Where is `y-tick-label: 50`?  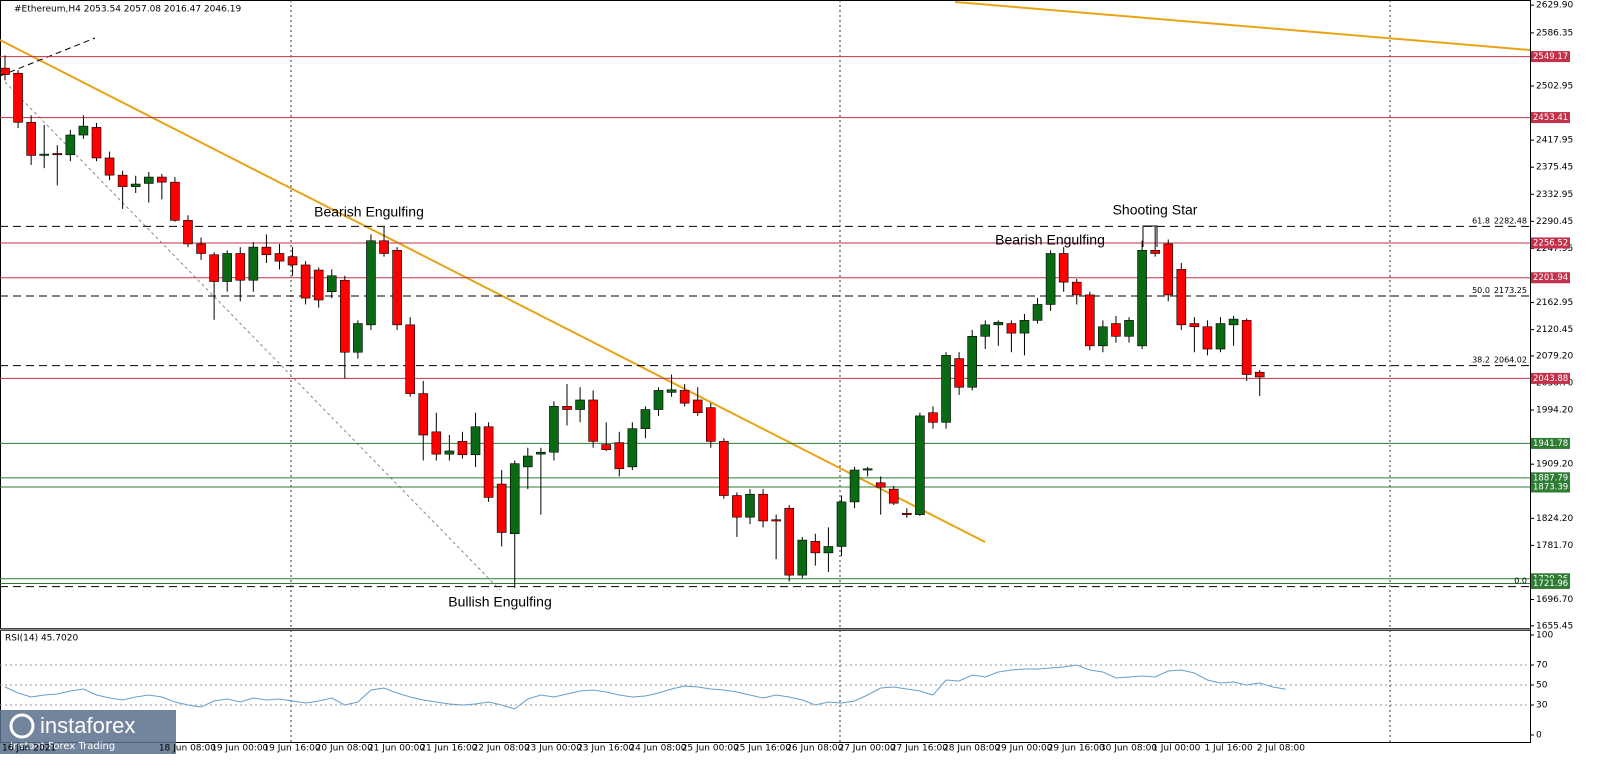
y-tick-label: 50 is located at coordinates (1542, 686).